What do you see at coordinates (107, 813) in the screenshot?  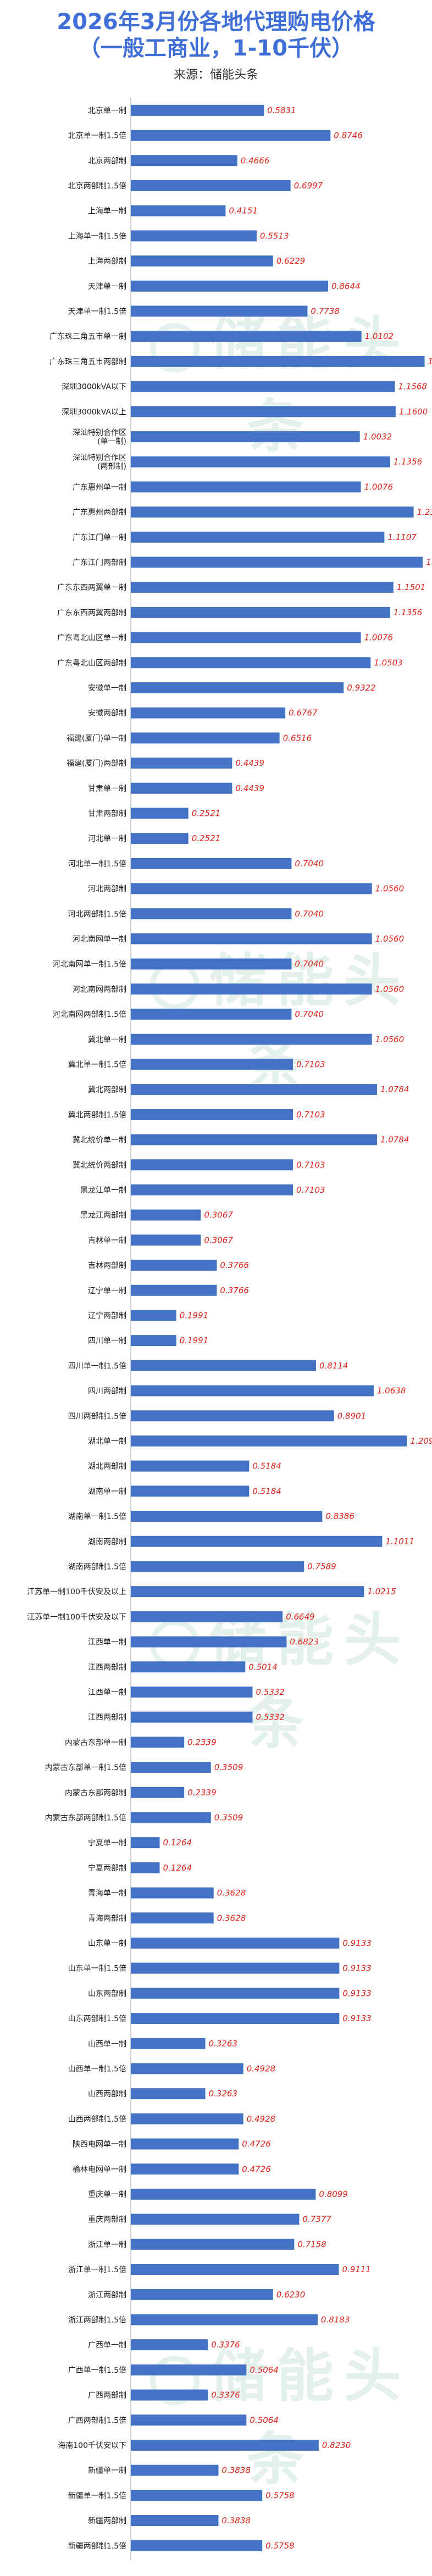 I see `category-label: 甘肃两部制` at bounding box center [107, 813].